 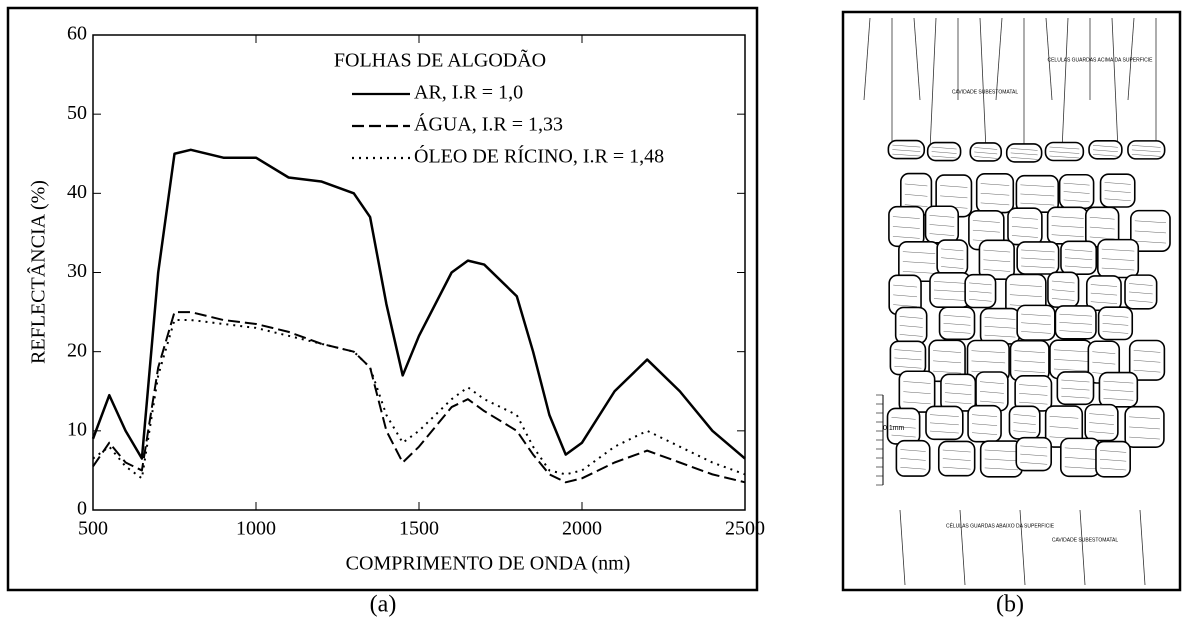 I want to click on x-tick-label: 1000, so click(x=256, y=529).